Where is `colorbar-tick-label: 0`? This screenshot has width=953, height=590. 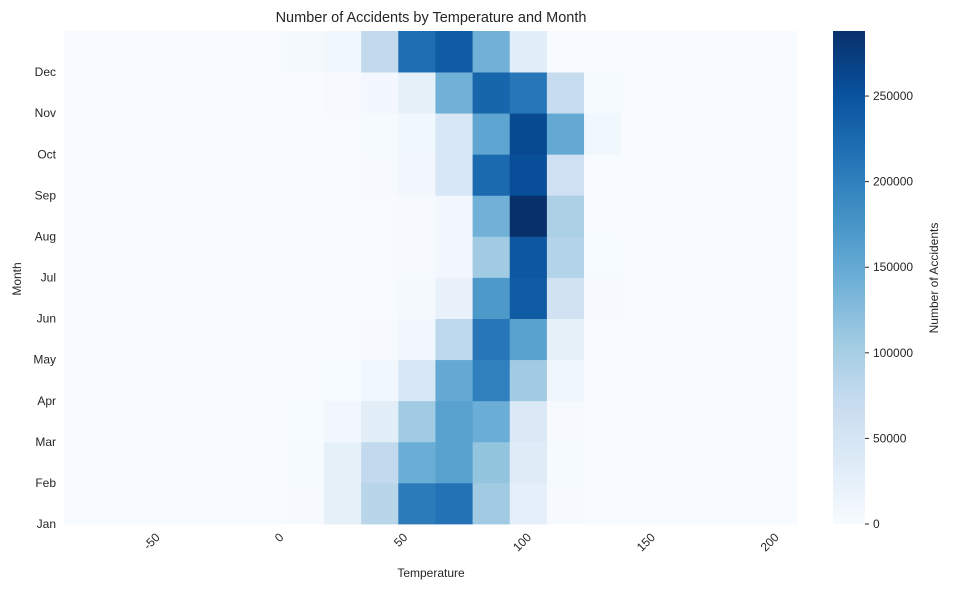
colorbar-tick-label: 0 is located at coordinates (876, 524).